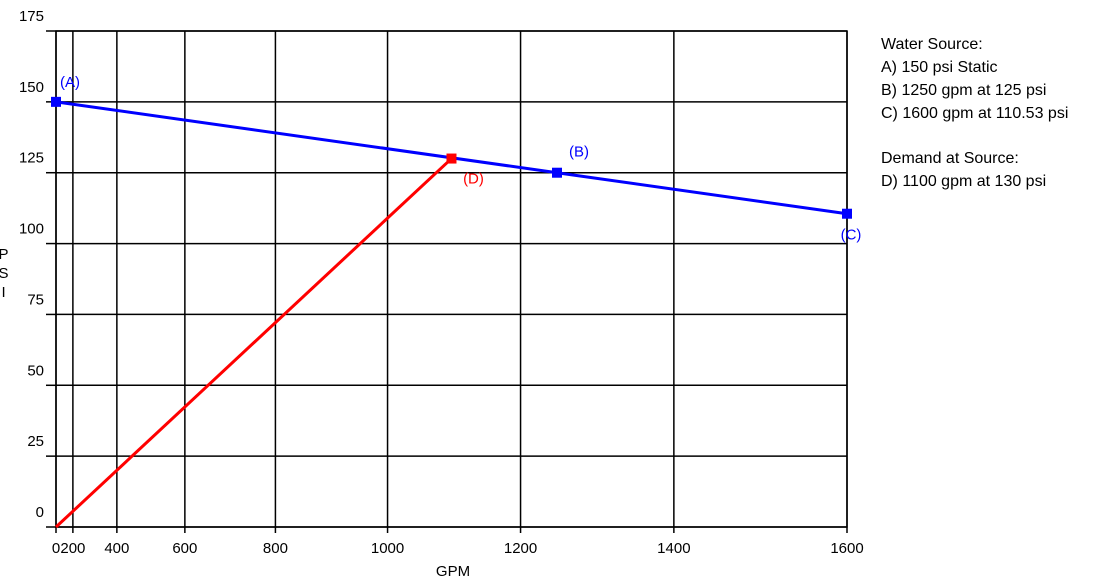 The width and height of the screenshot is (1111, 587). I want to click on point-label: (A), so click(70, 82).